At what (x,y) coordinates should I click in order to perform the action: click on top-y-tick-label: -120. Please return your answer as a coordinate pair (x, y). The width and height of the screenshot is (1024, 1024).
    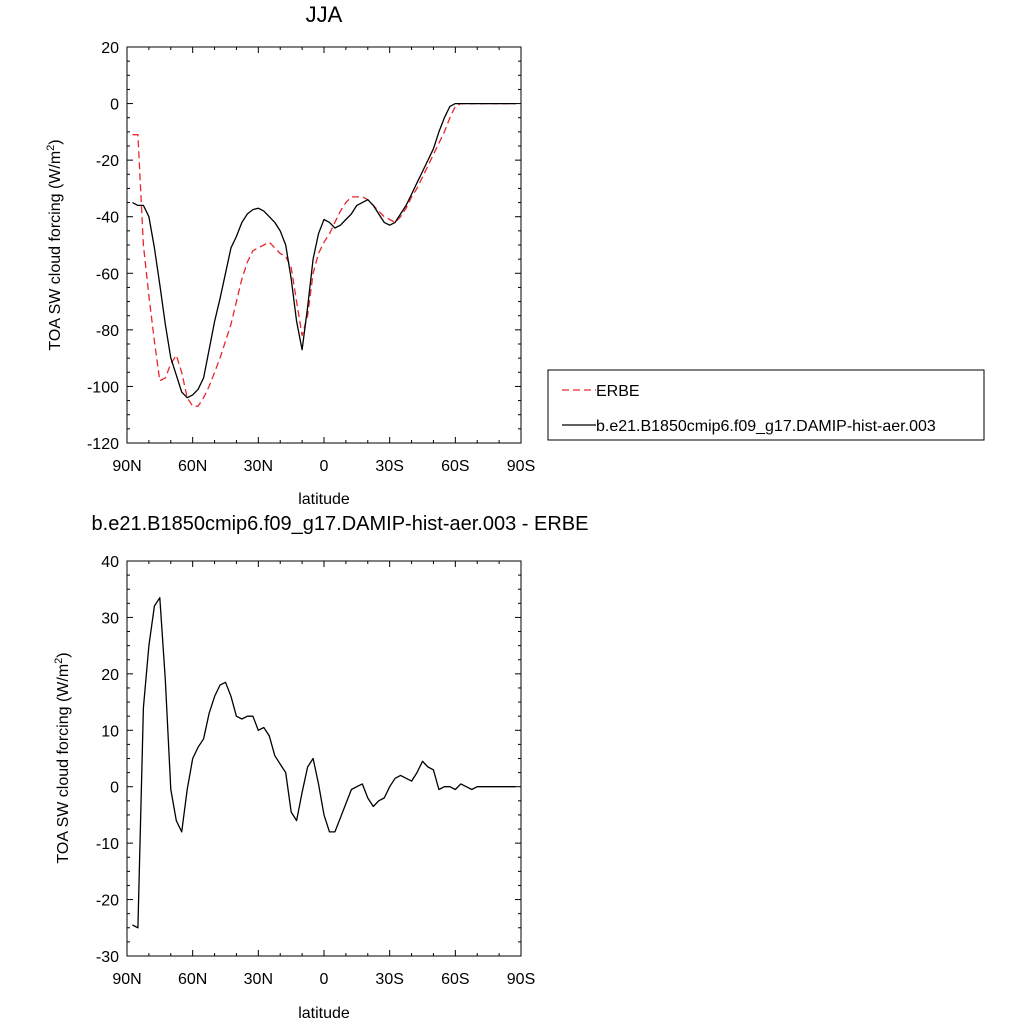
    Looking at the image, I should click on (103, 444).